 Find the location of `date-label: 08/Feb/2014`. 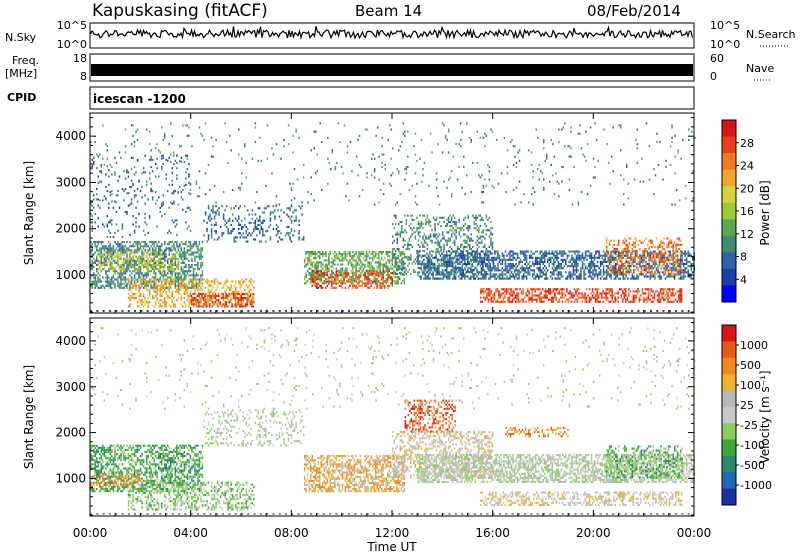

date-label: 08/Feb/2014 is located at coordinates (634, 11).